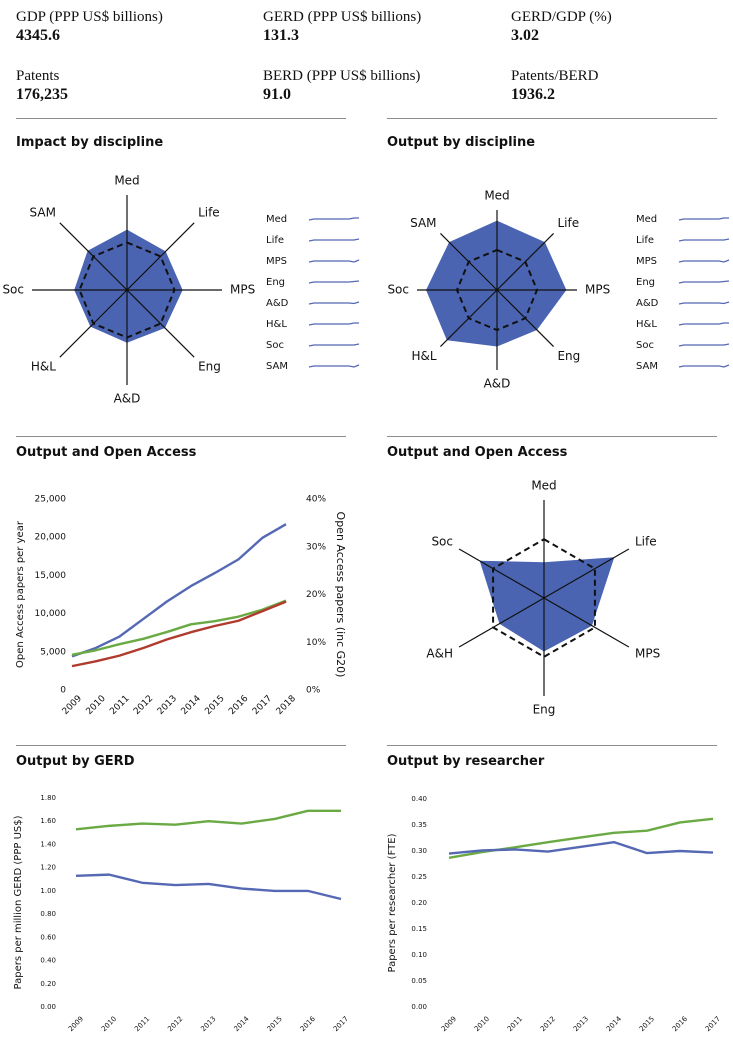 The height and width of the screenshot is (1041, 733). Describe the element at coordinates (142, 1024) in the screenshot. I see `x-tick-label: 2011` at that location.